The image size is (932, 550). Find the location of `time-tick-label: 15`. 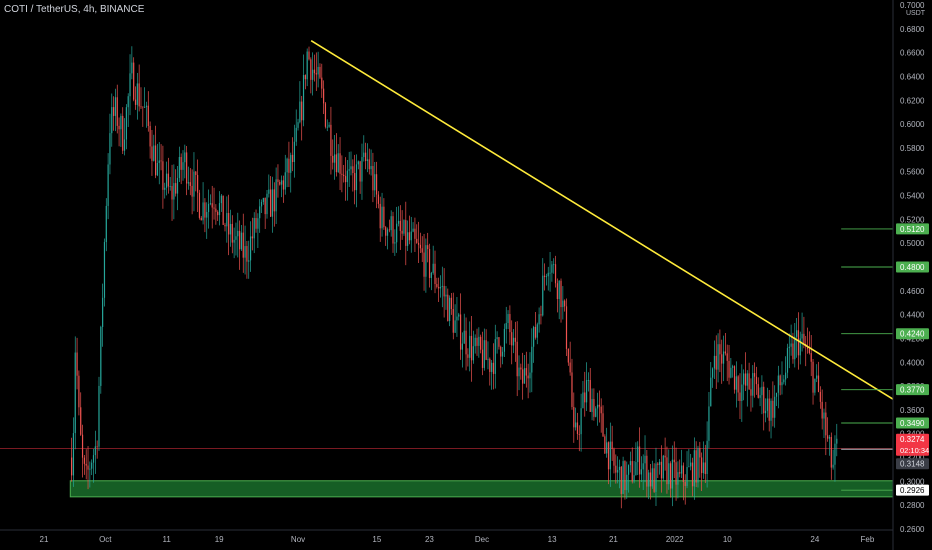

time-tick-label: 15 is located at coordinates (376, 539).